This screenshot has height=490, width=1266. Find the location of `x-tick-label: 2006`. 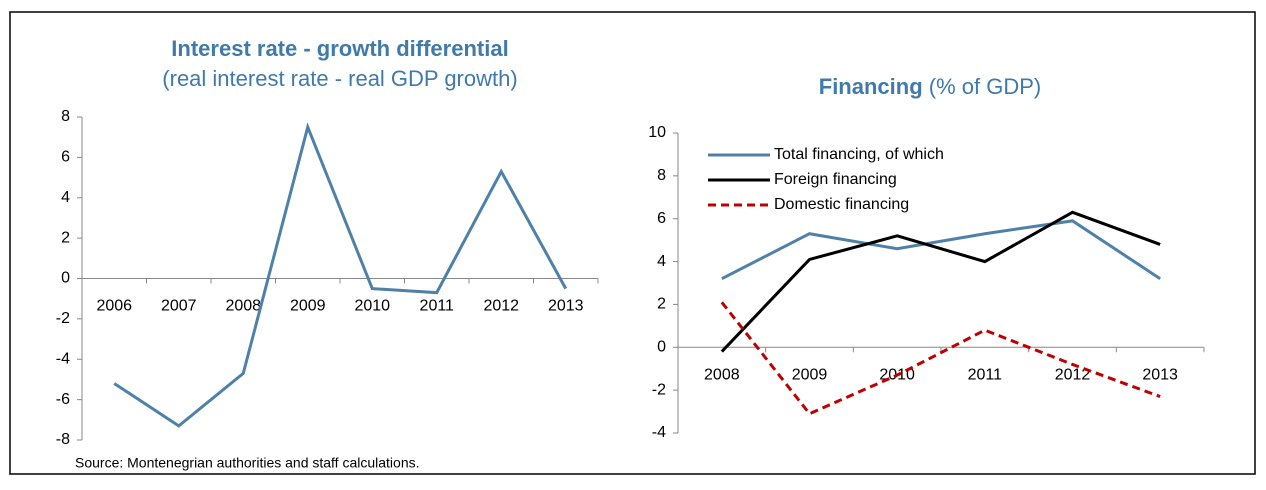

x-tick-label: 2006 is located at coordinates (114, 306).